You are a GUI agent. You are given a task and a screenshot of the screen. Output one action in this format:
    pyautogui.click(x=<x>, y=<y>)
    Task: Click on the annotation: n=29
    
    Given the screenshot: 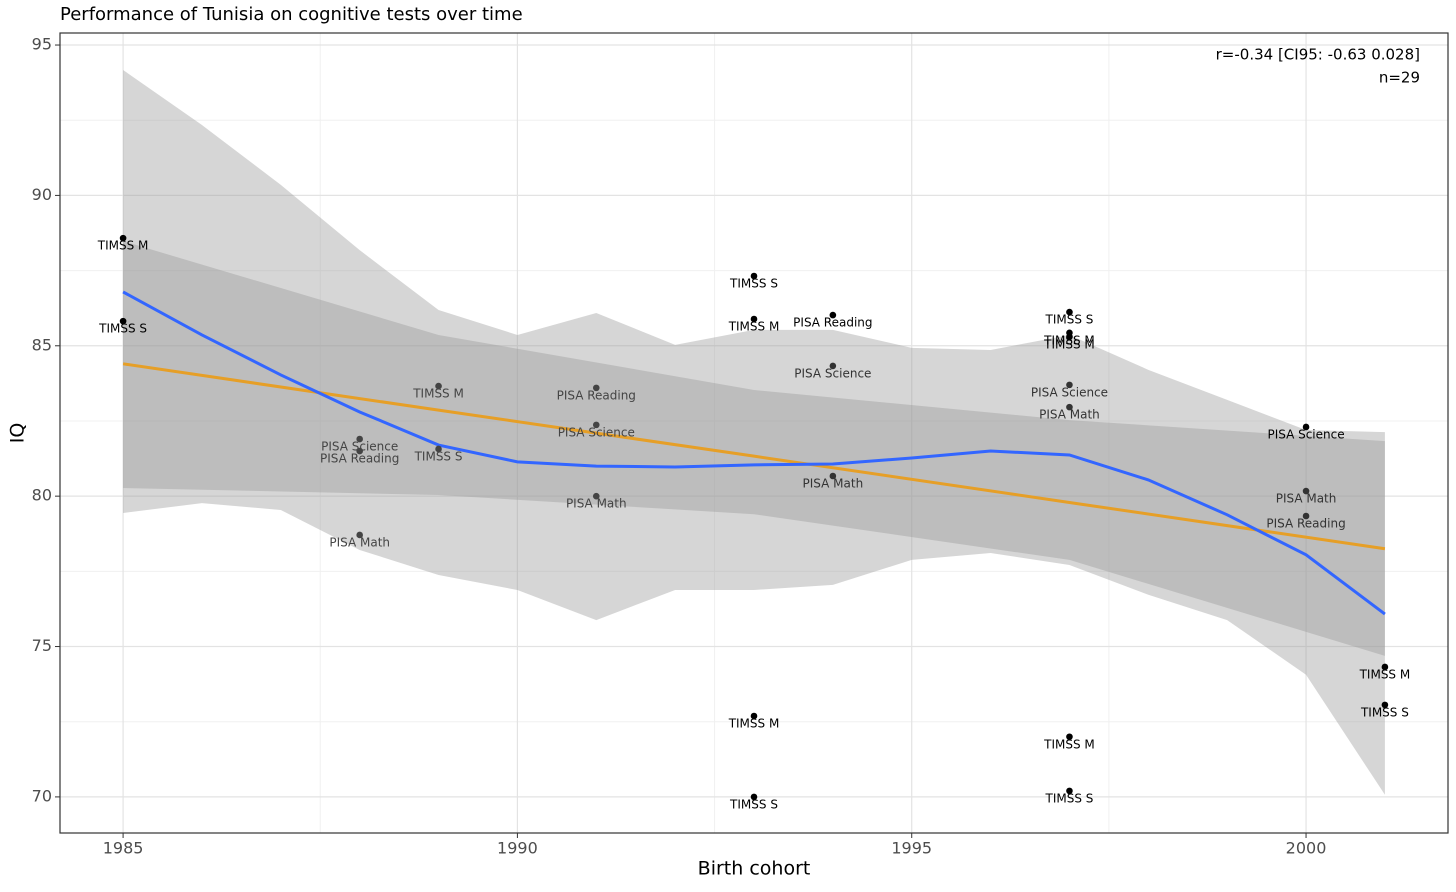 What is the action you would take?
    pyautogui.click(x=1399, y=78)
    